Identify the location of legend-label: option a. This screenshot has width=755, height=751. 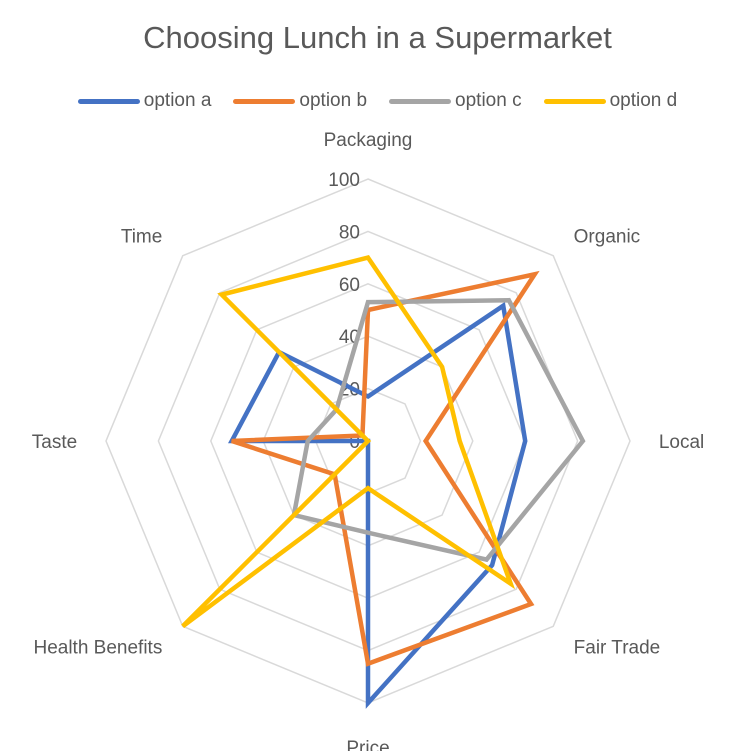
(177, 100).